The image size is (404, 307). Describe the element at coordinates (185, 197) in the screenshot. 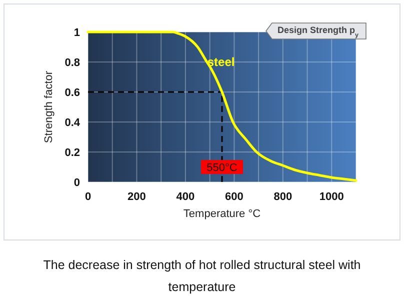

I see `x-tick-label: 400` at that location.